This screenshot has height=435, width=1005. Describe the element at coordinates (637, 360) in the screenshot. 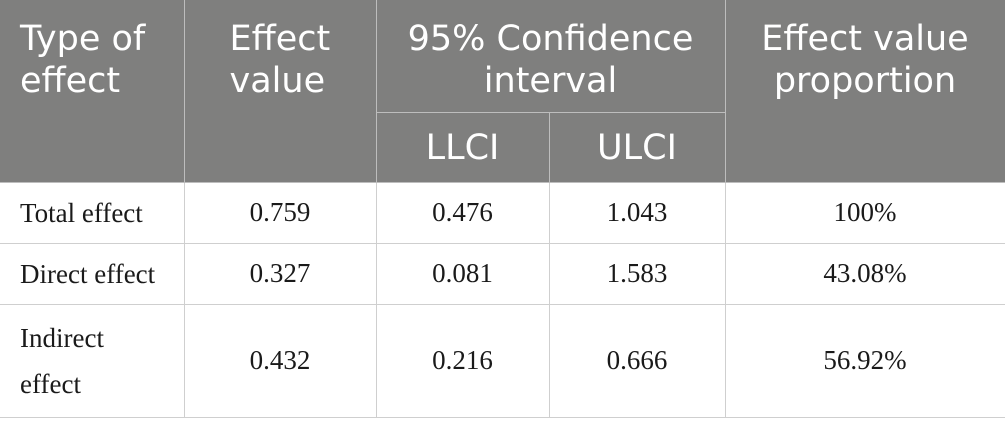

I see `ulci-cell: 0.666` at that location.